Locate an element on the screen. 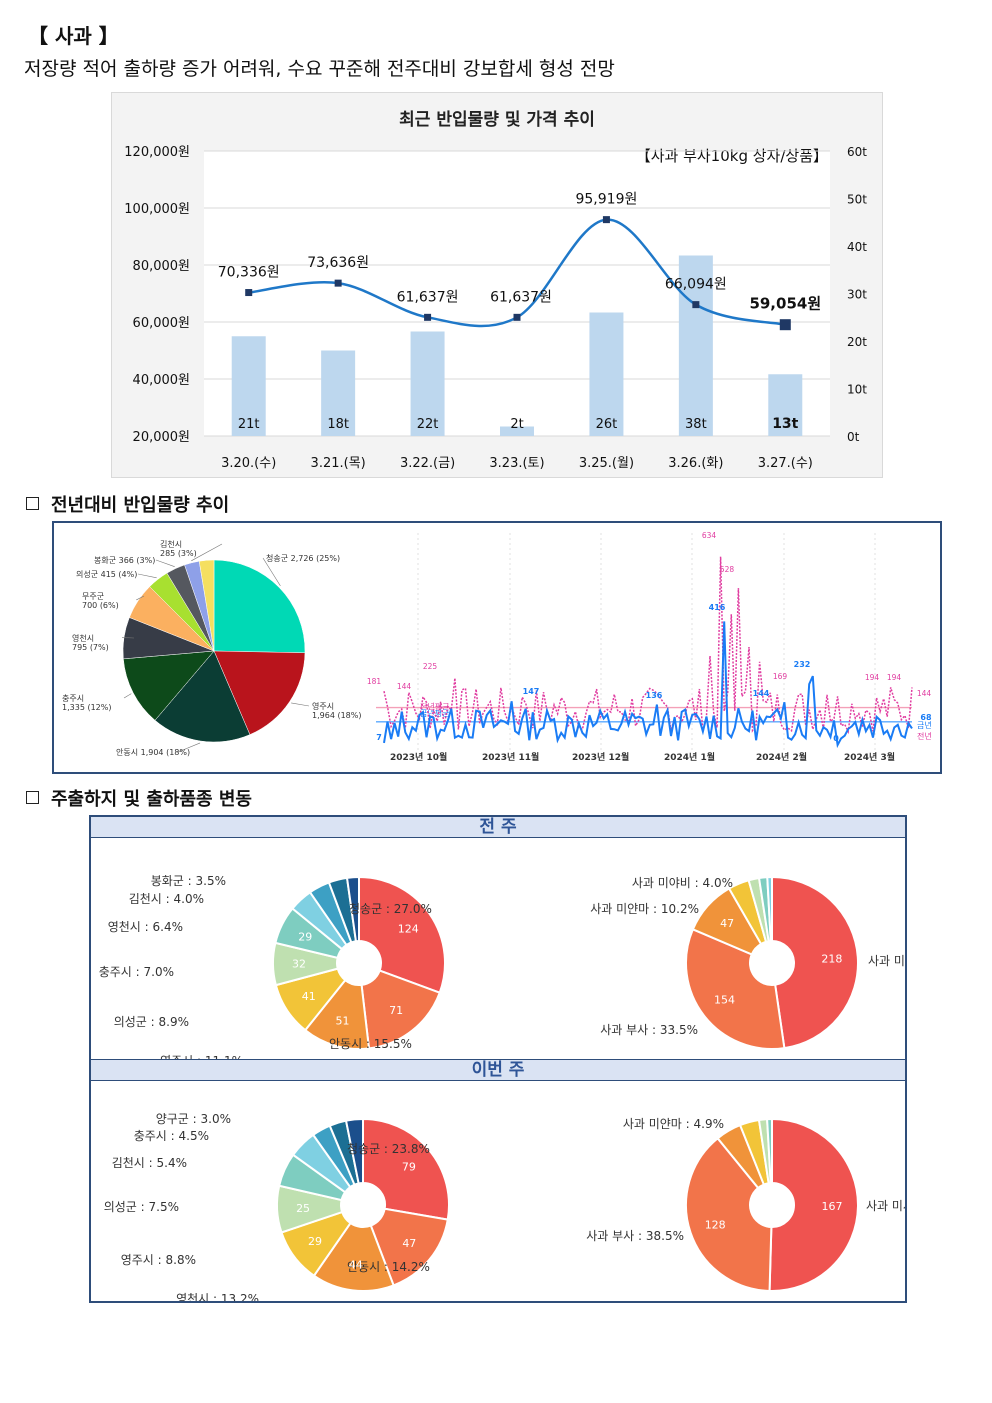  x-tick-label: 3.25.(월) is located at coordinates (606, 463).